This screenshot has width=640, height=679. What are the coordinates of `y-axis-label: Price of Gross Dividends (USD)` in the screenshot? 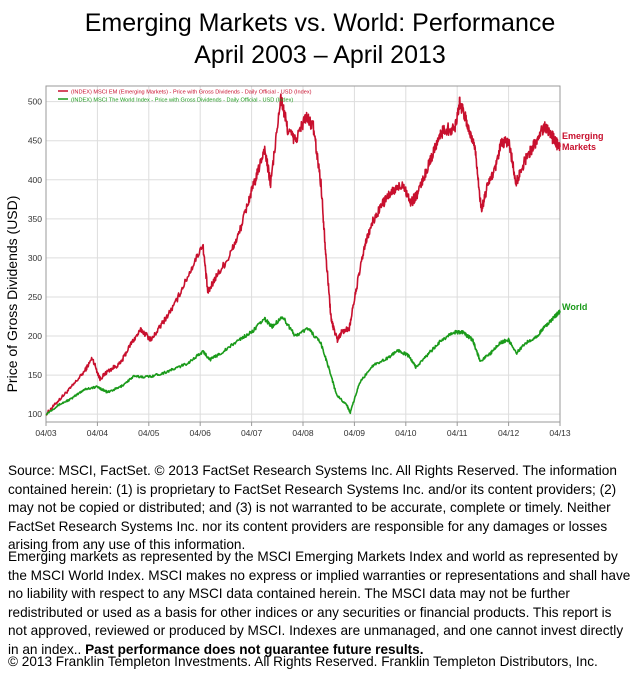 It's located at (12, 294).